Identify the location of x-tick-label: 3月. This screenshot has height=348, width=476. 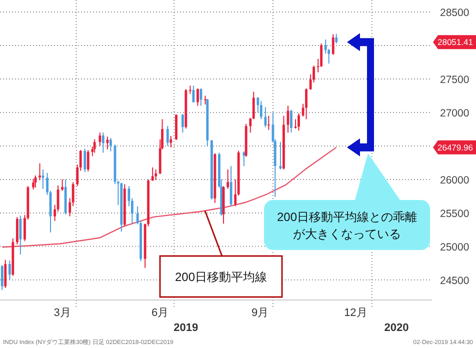
(62, 313).